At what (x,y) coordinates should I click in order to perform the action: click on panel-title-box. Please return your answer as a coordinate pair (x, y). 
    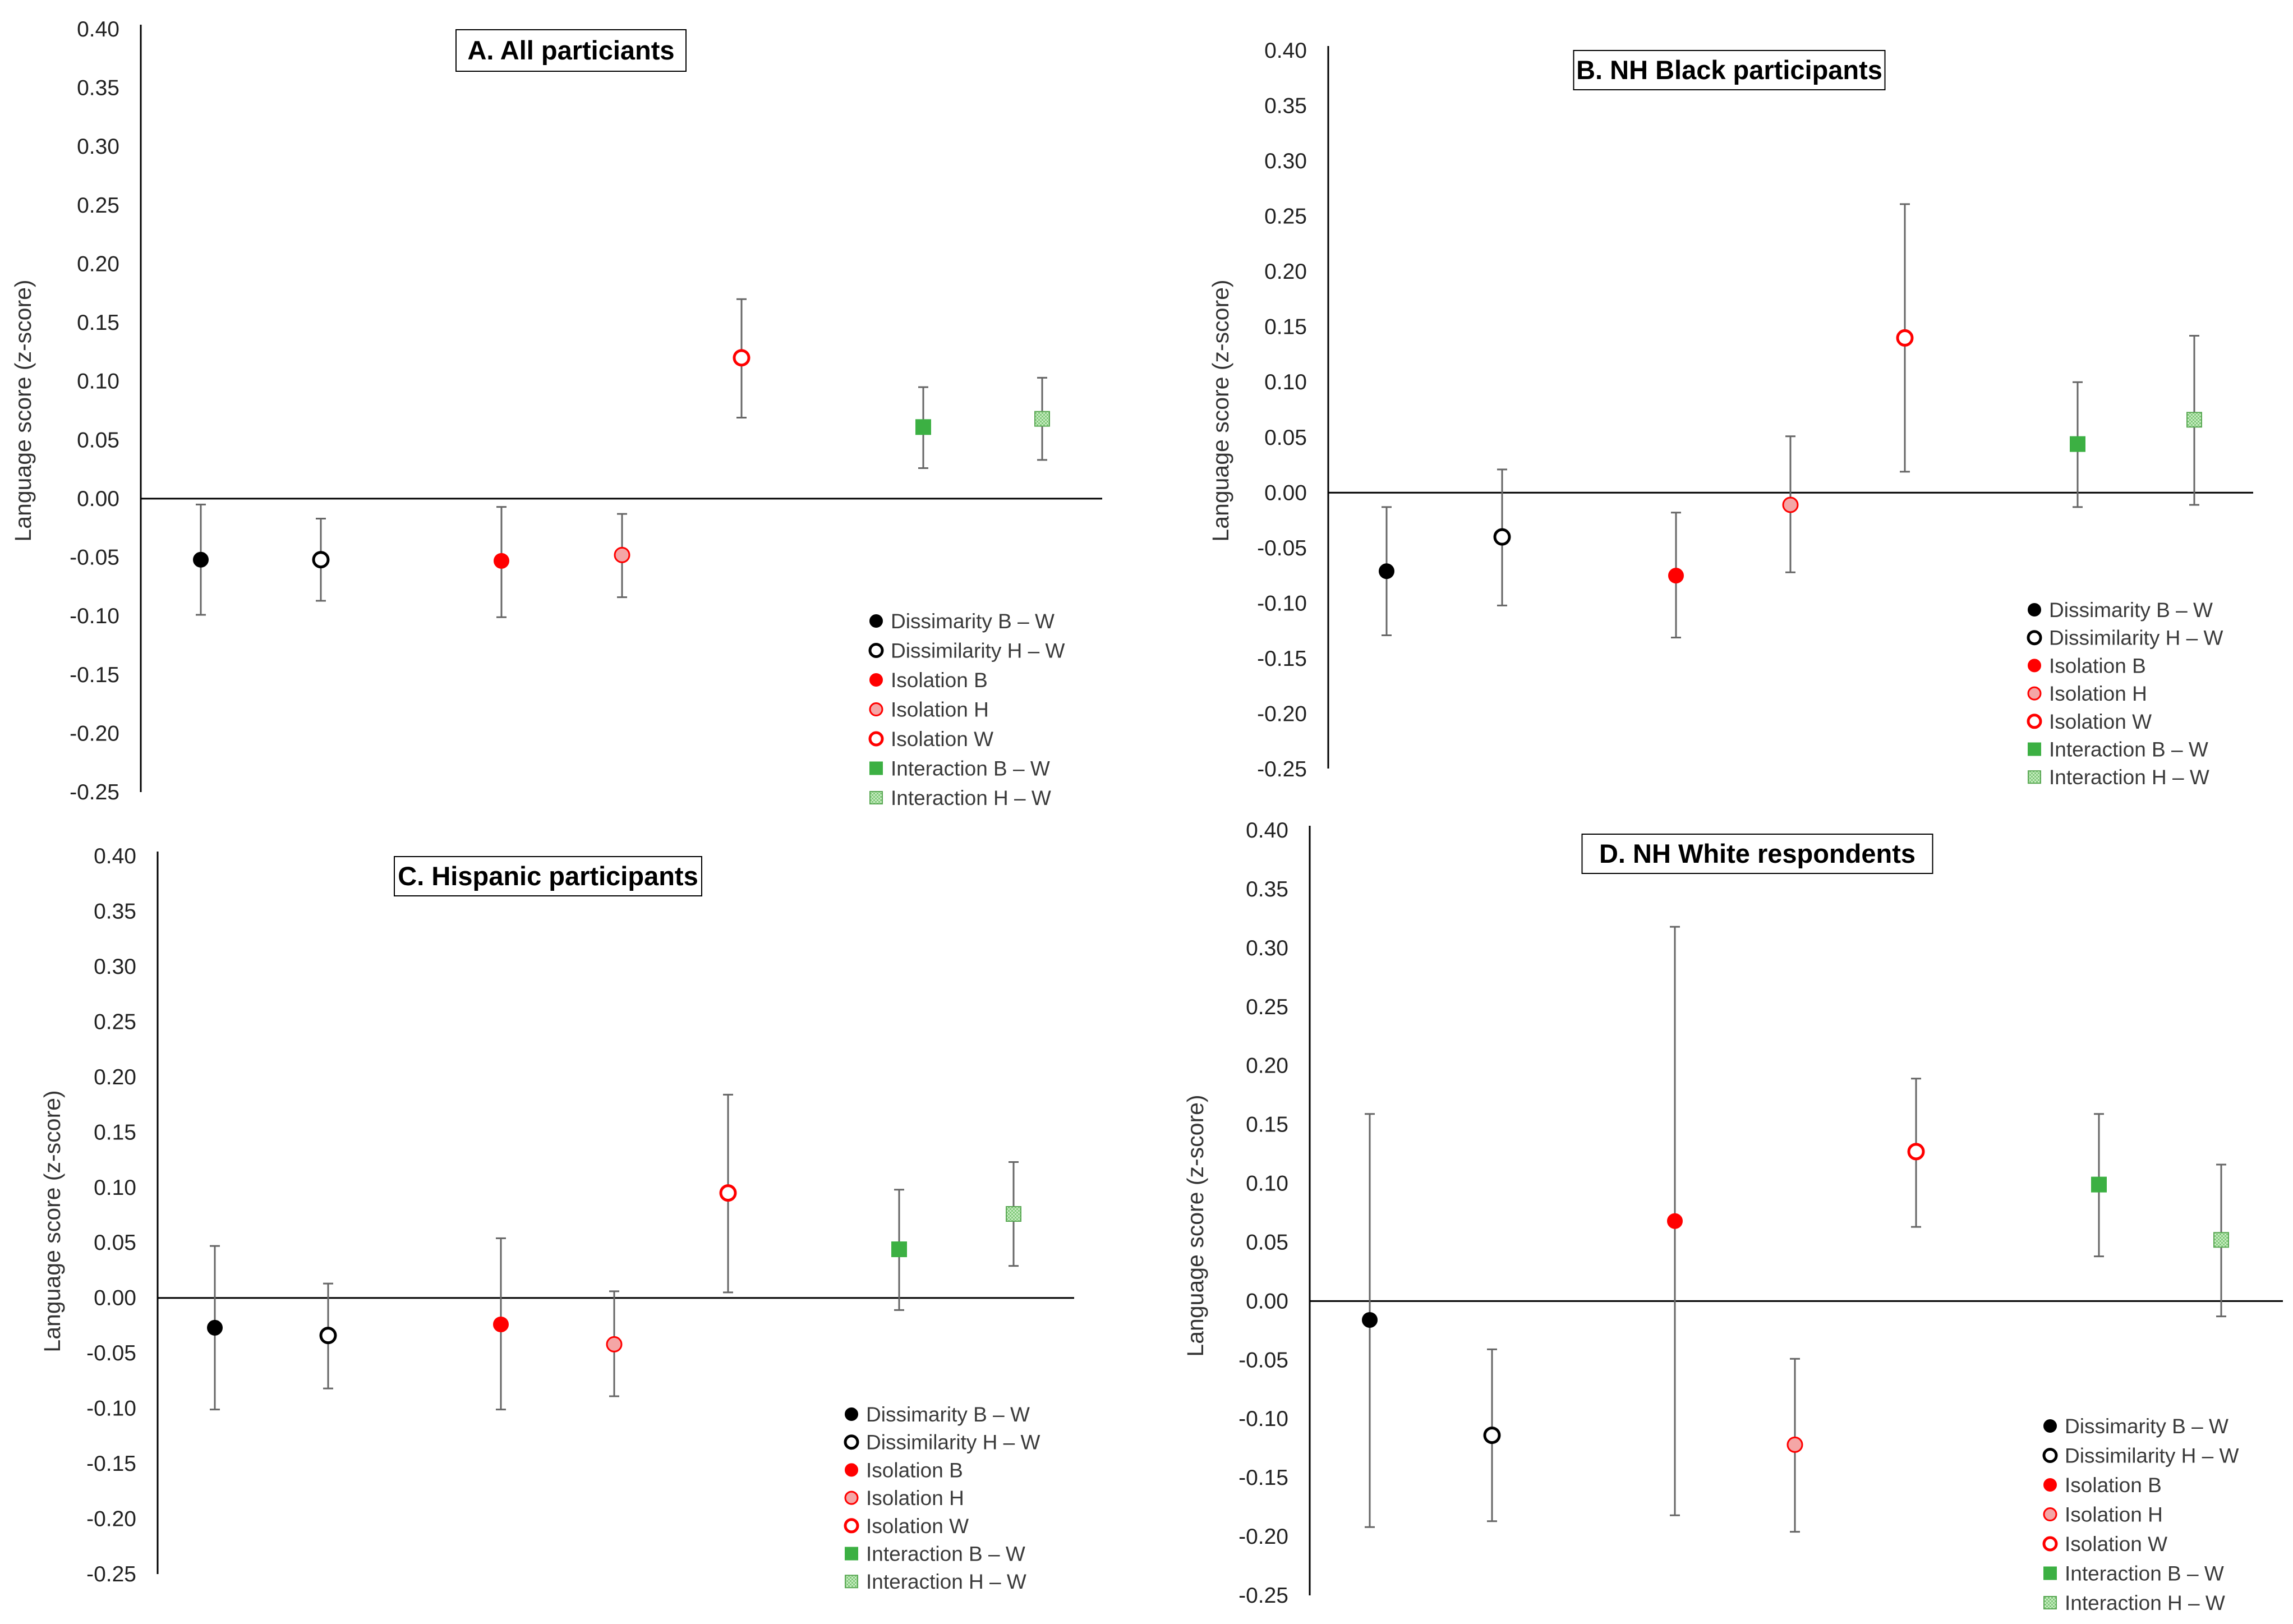
    Looking at the image, I should click on (1757, 854).